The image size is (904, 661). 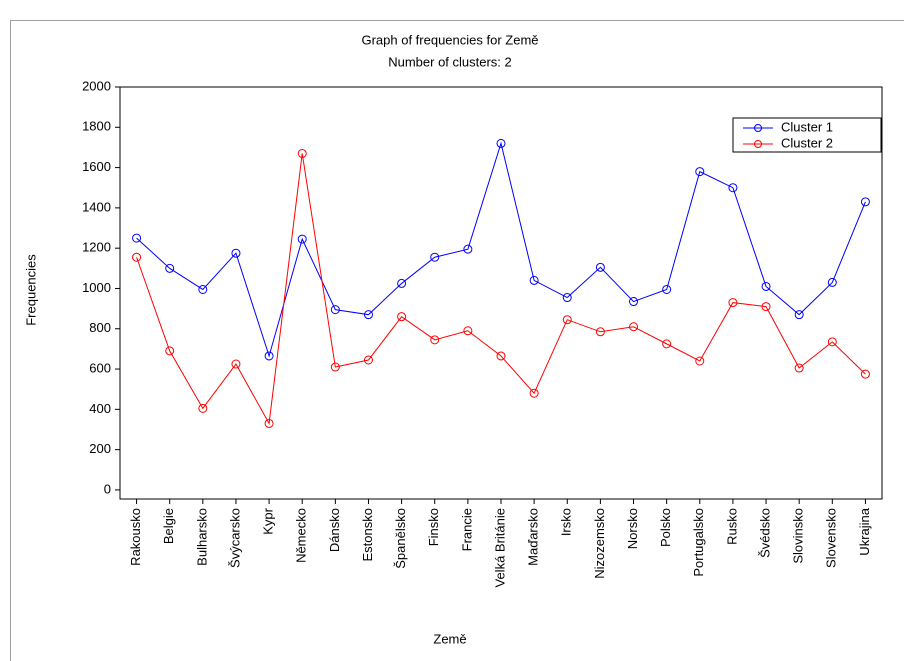 I want to click on x-tick-label: Nizozemsko, so click(x=599, y=543).